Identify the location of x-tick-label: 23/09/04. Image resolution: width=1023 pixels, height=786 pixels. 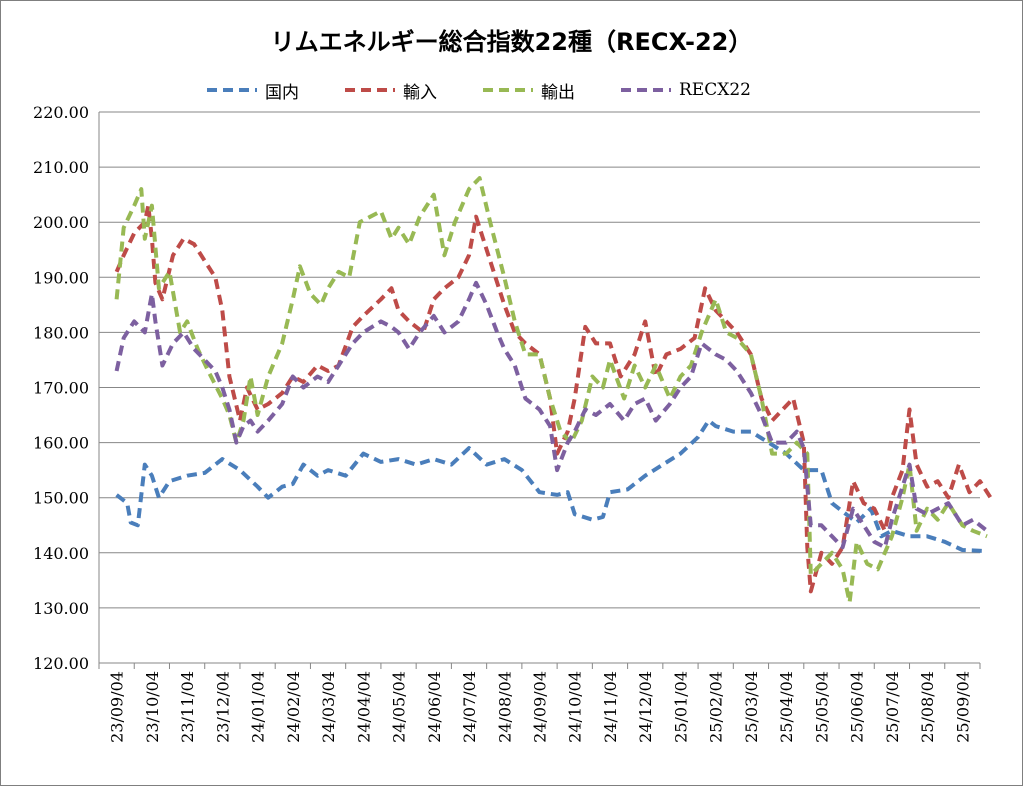
(117, 707).